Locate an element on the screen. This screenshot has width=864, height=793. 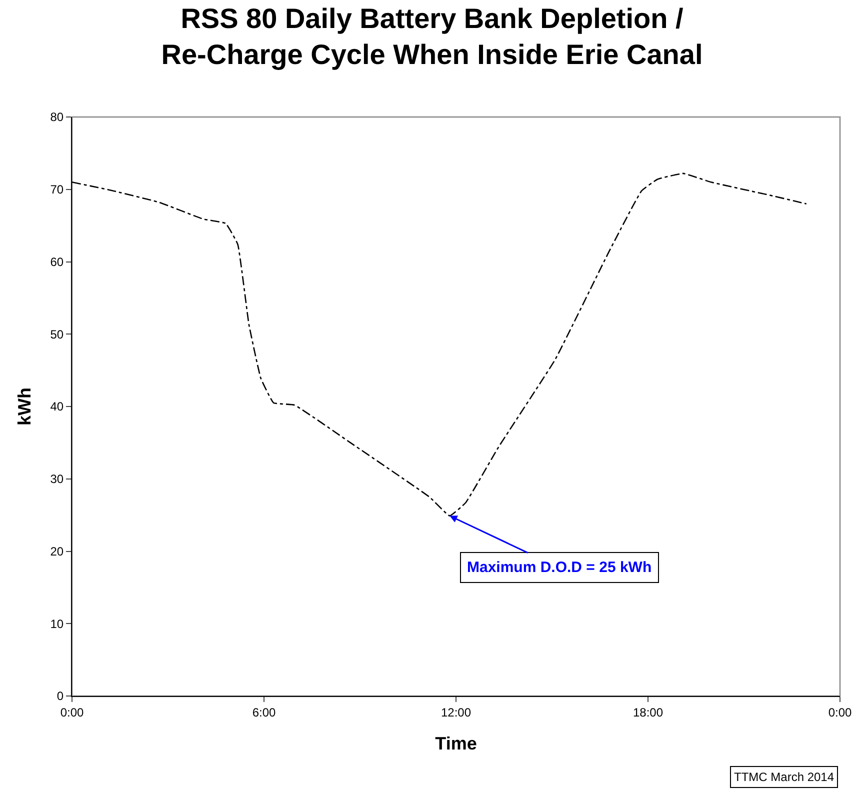
y-tick-label: 80 is located at coordinates (57, 117).